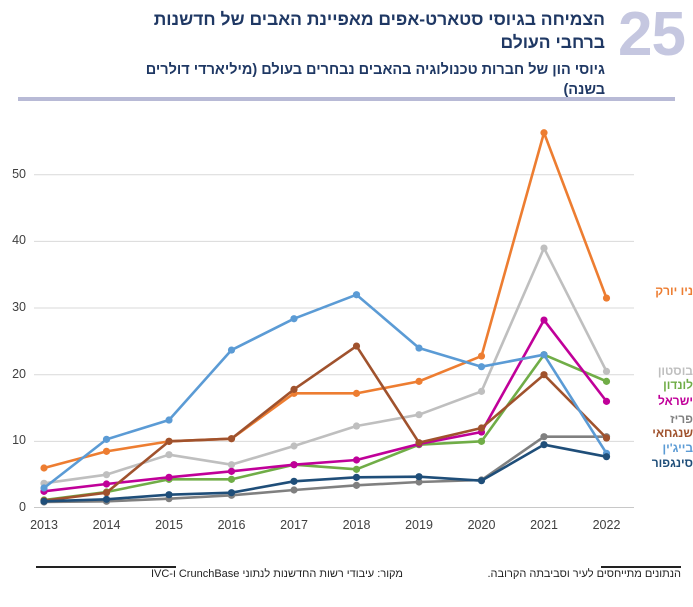 The width and height of the screenshot is (693, 607). What do you see at coordinates (22, 507) in the screenshot?
I see `y-axis-tick-label: 0` at bounding box center [22, 507].